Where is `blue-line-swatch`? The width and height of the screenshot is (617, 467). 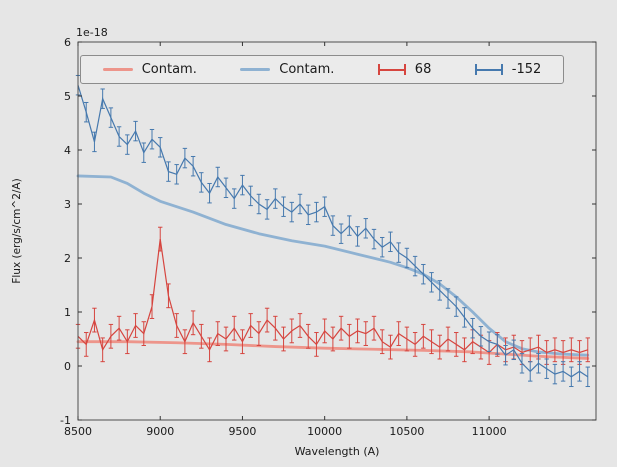
blue-line-swatch is located at coordinates (255, 69).